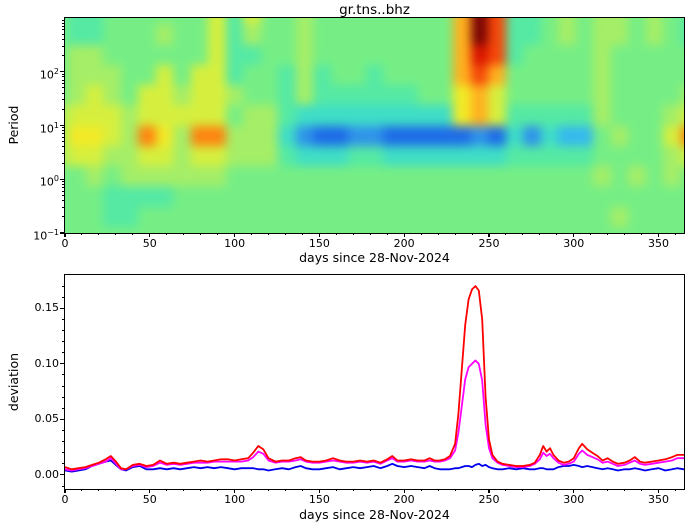  What do you see at coordinates (374, 466) in the screenshot?
I see `deviation-line-blue` at bounding box center [374, 466].